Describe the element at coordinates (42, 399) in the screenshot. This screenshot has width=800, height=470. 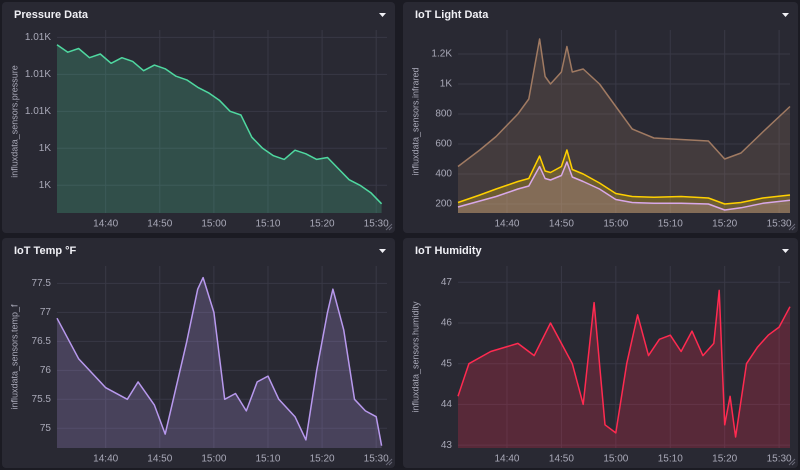
I see `y-tick-label: 75.5` at that location.